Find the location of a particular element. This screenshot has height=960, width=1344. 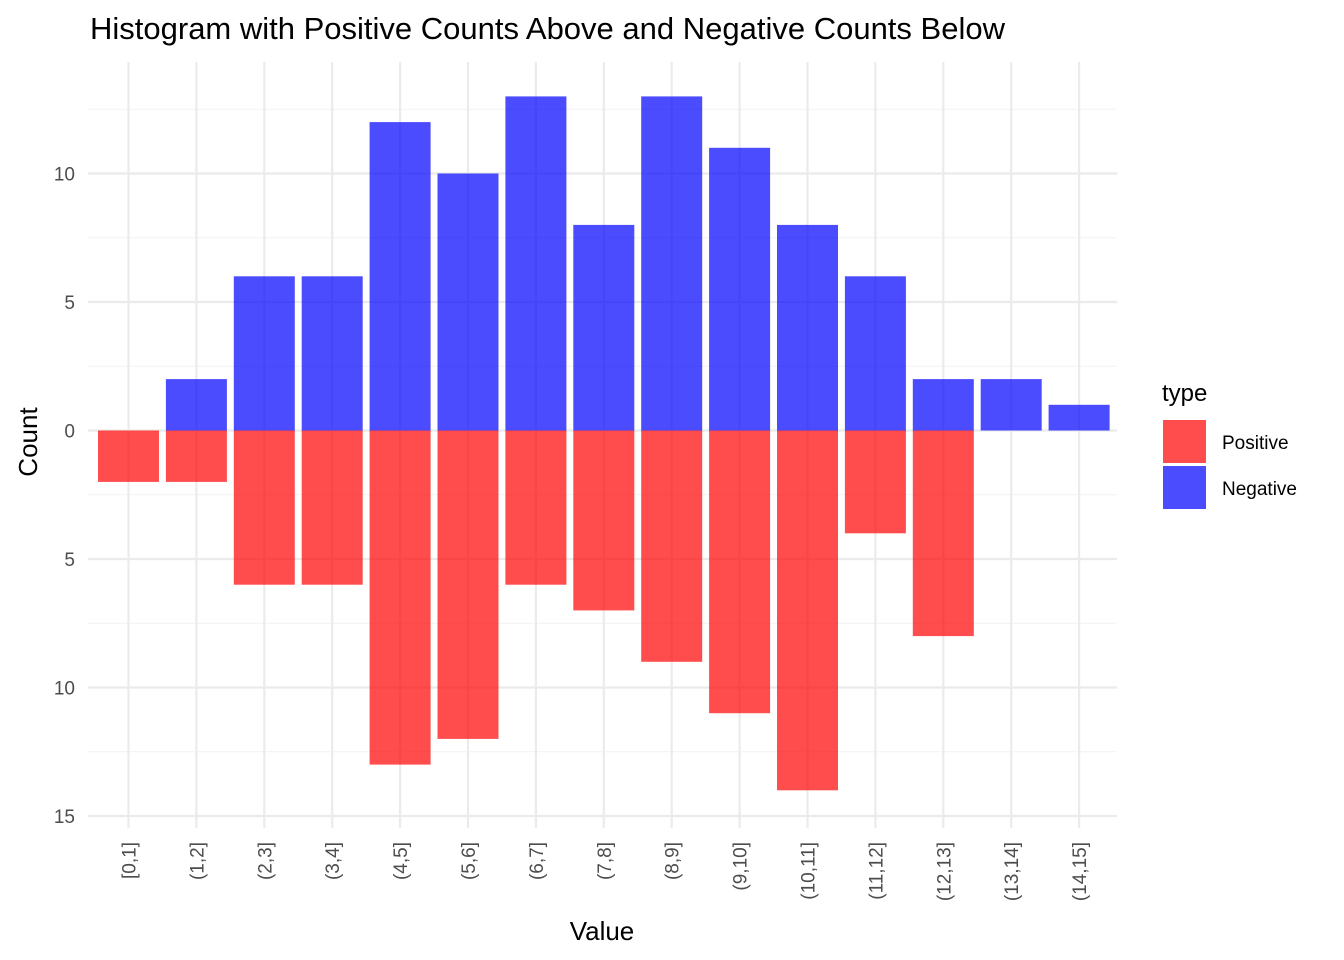

x-tick-label: (12,13] is located at coordinates (944, 871).